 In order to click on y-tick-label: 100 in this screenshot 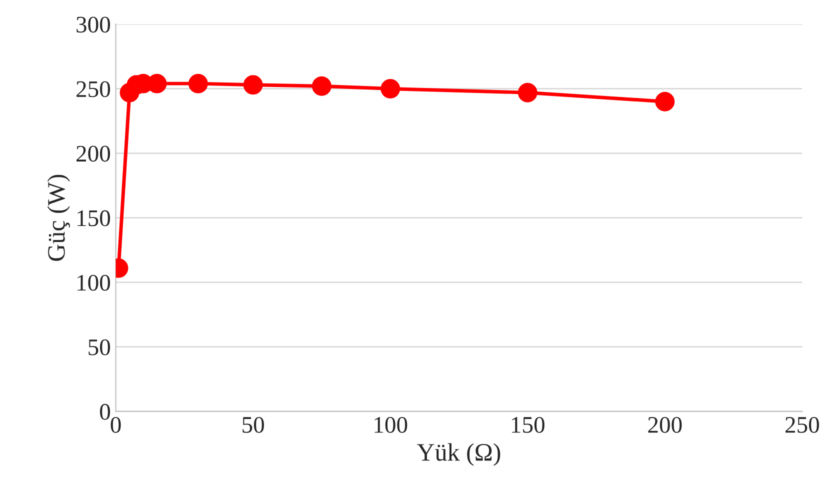, I will do `click(94, 282)`.